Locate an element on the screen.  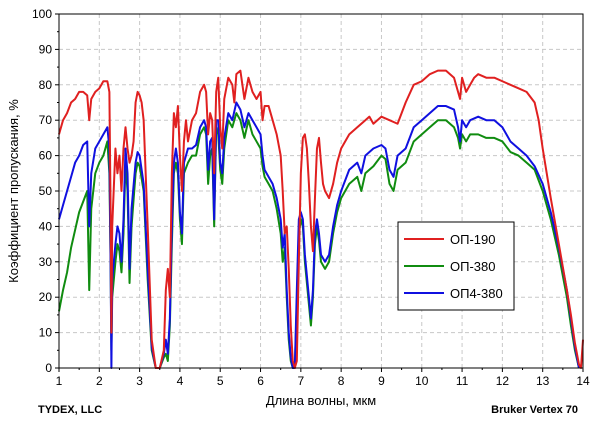
x-tick-label: 10 is located at coordinates (422, 381).